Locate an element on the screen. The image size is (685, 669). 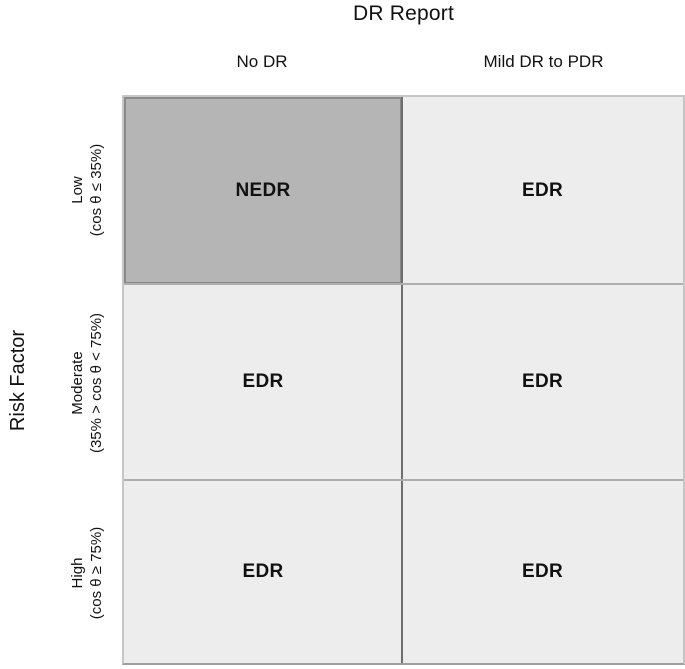
column-divider-line is located at coordinates (402, 380).